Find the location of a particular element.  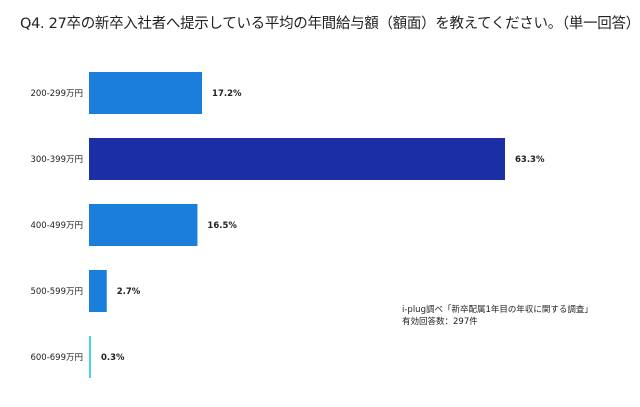

source-text: i-plug調べ「新卒配属1年目の年収に関する調査」 is located at coordinates (497, 310).